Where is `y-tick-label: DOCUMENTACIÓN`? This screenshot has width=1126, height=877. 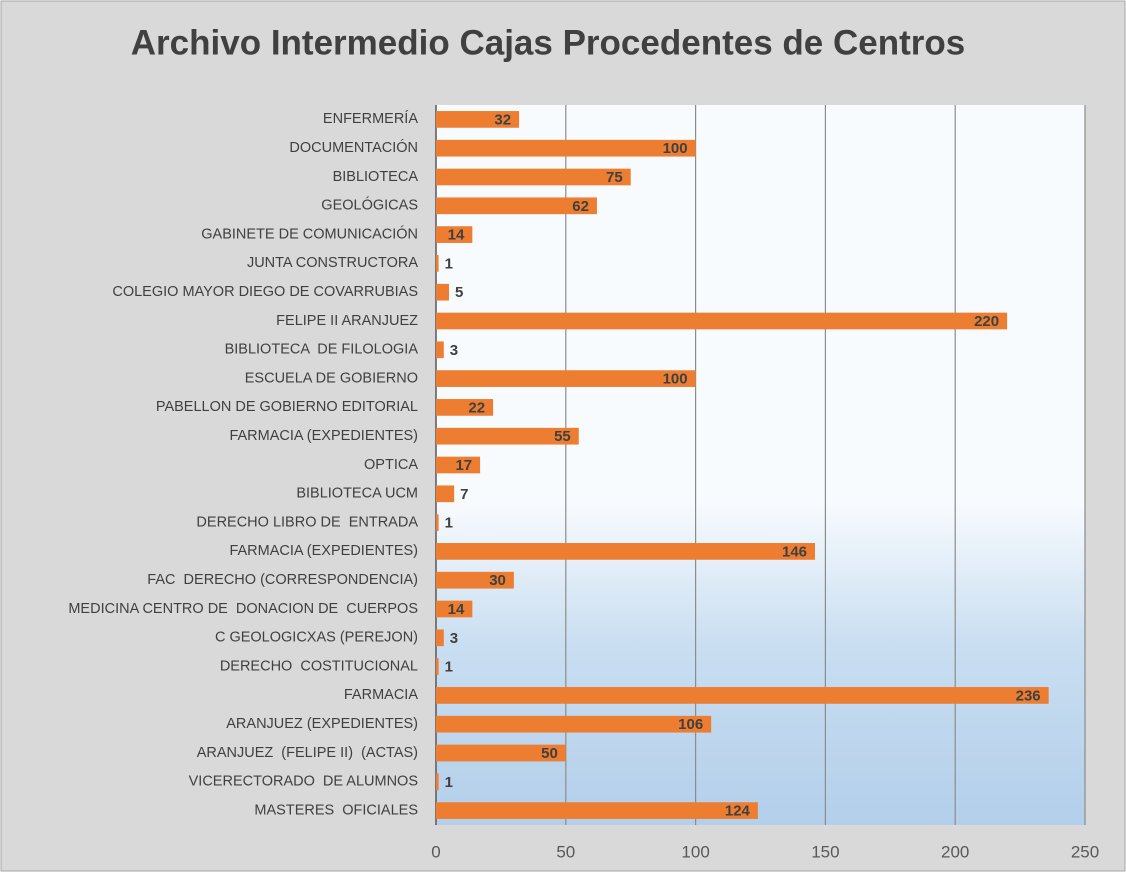 y-tick-label: DOCUMENTACIÓN is located at coordinates (353, 147).